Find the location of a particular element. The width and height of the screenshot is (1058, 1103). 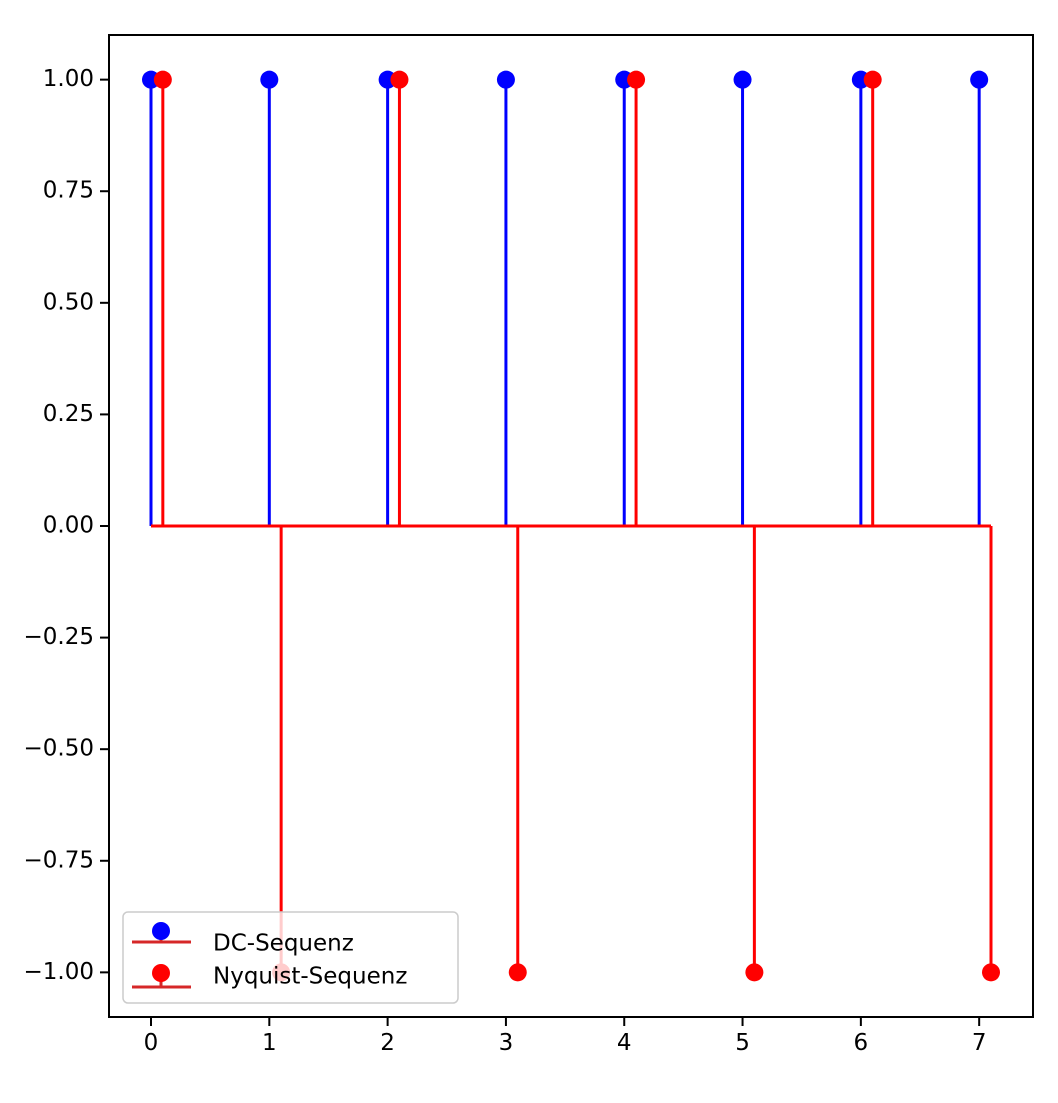

y-tick-label: 0.00 is located at coordinates (68, 526).